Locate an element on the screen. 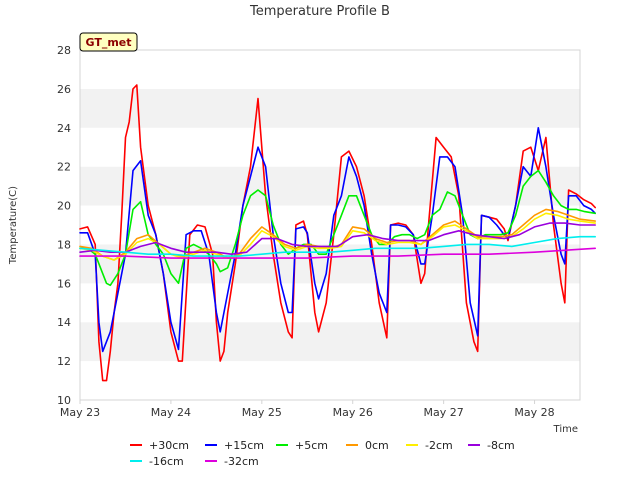 The height and width of the screenshot is (480, 640). legend-item: +5cm is located at coordinates (302, 445).